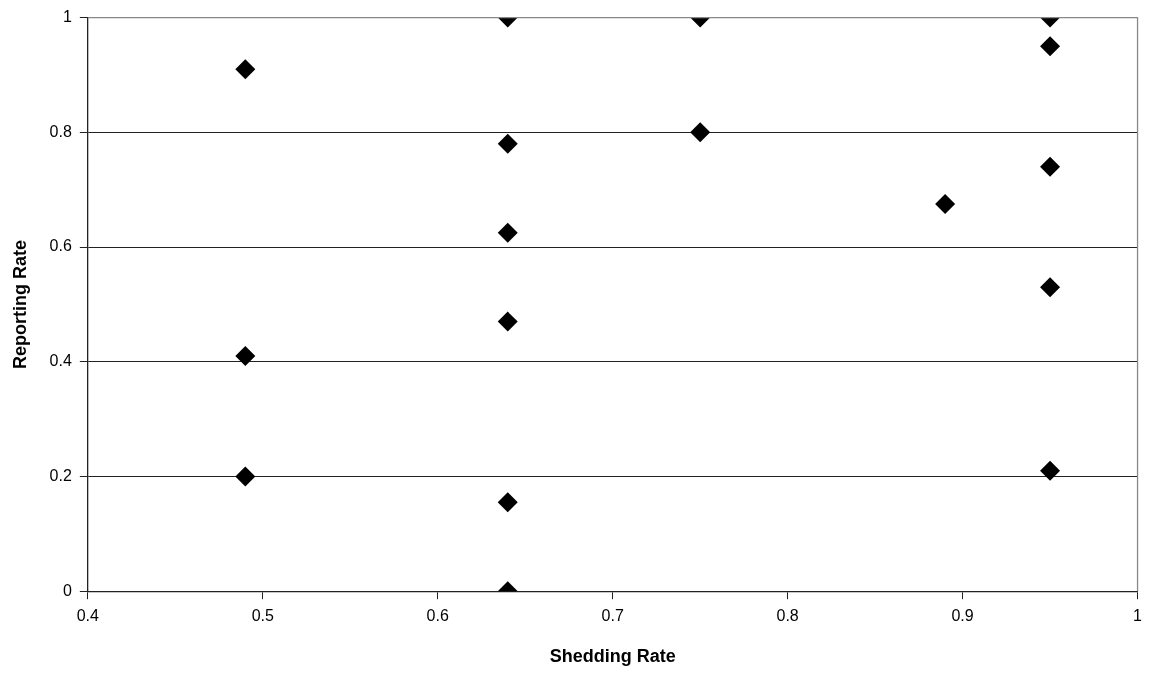  I want to click on x-tick-label: 0.5, so click(263, 616).